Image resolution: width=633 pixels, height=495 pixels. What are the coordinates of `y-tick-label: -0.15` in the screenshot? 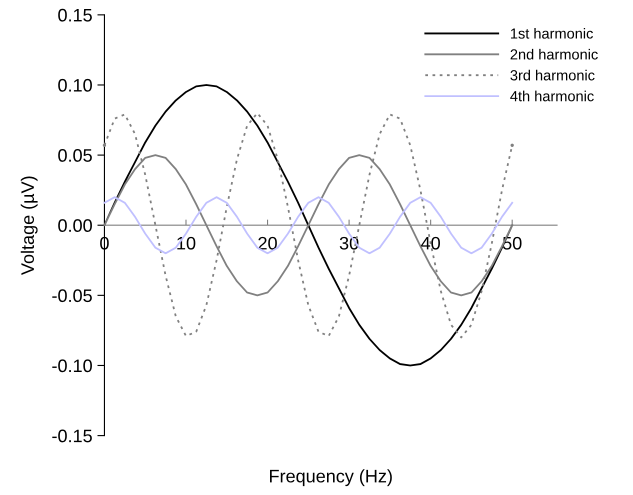 It's located at (72, 436).